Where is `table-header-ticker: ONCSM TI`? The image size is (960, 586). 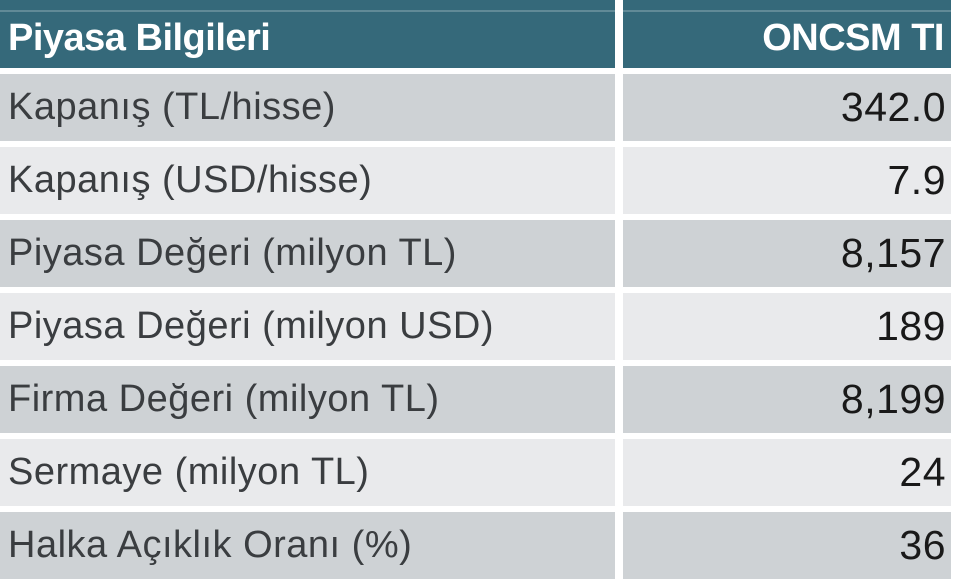
table-header-ticker: ONCSM TI is located at coordinates (787, 34).